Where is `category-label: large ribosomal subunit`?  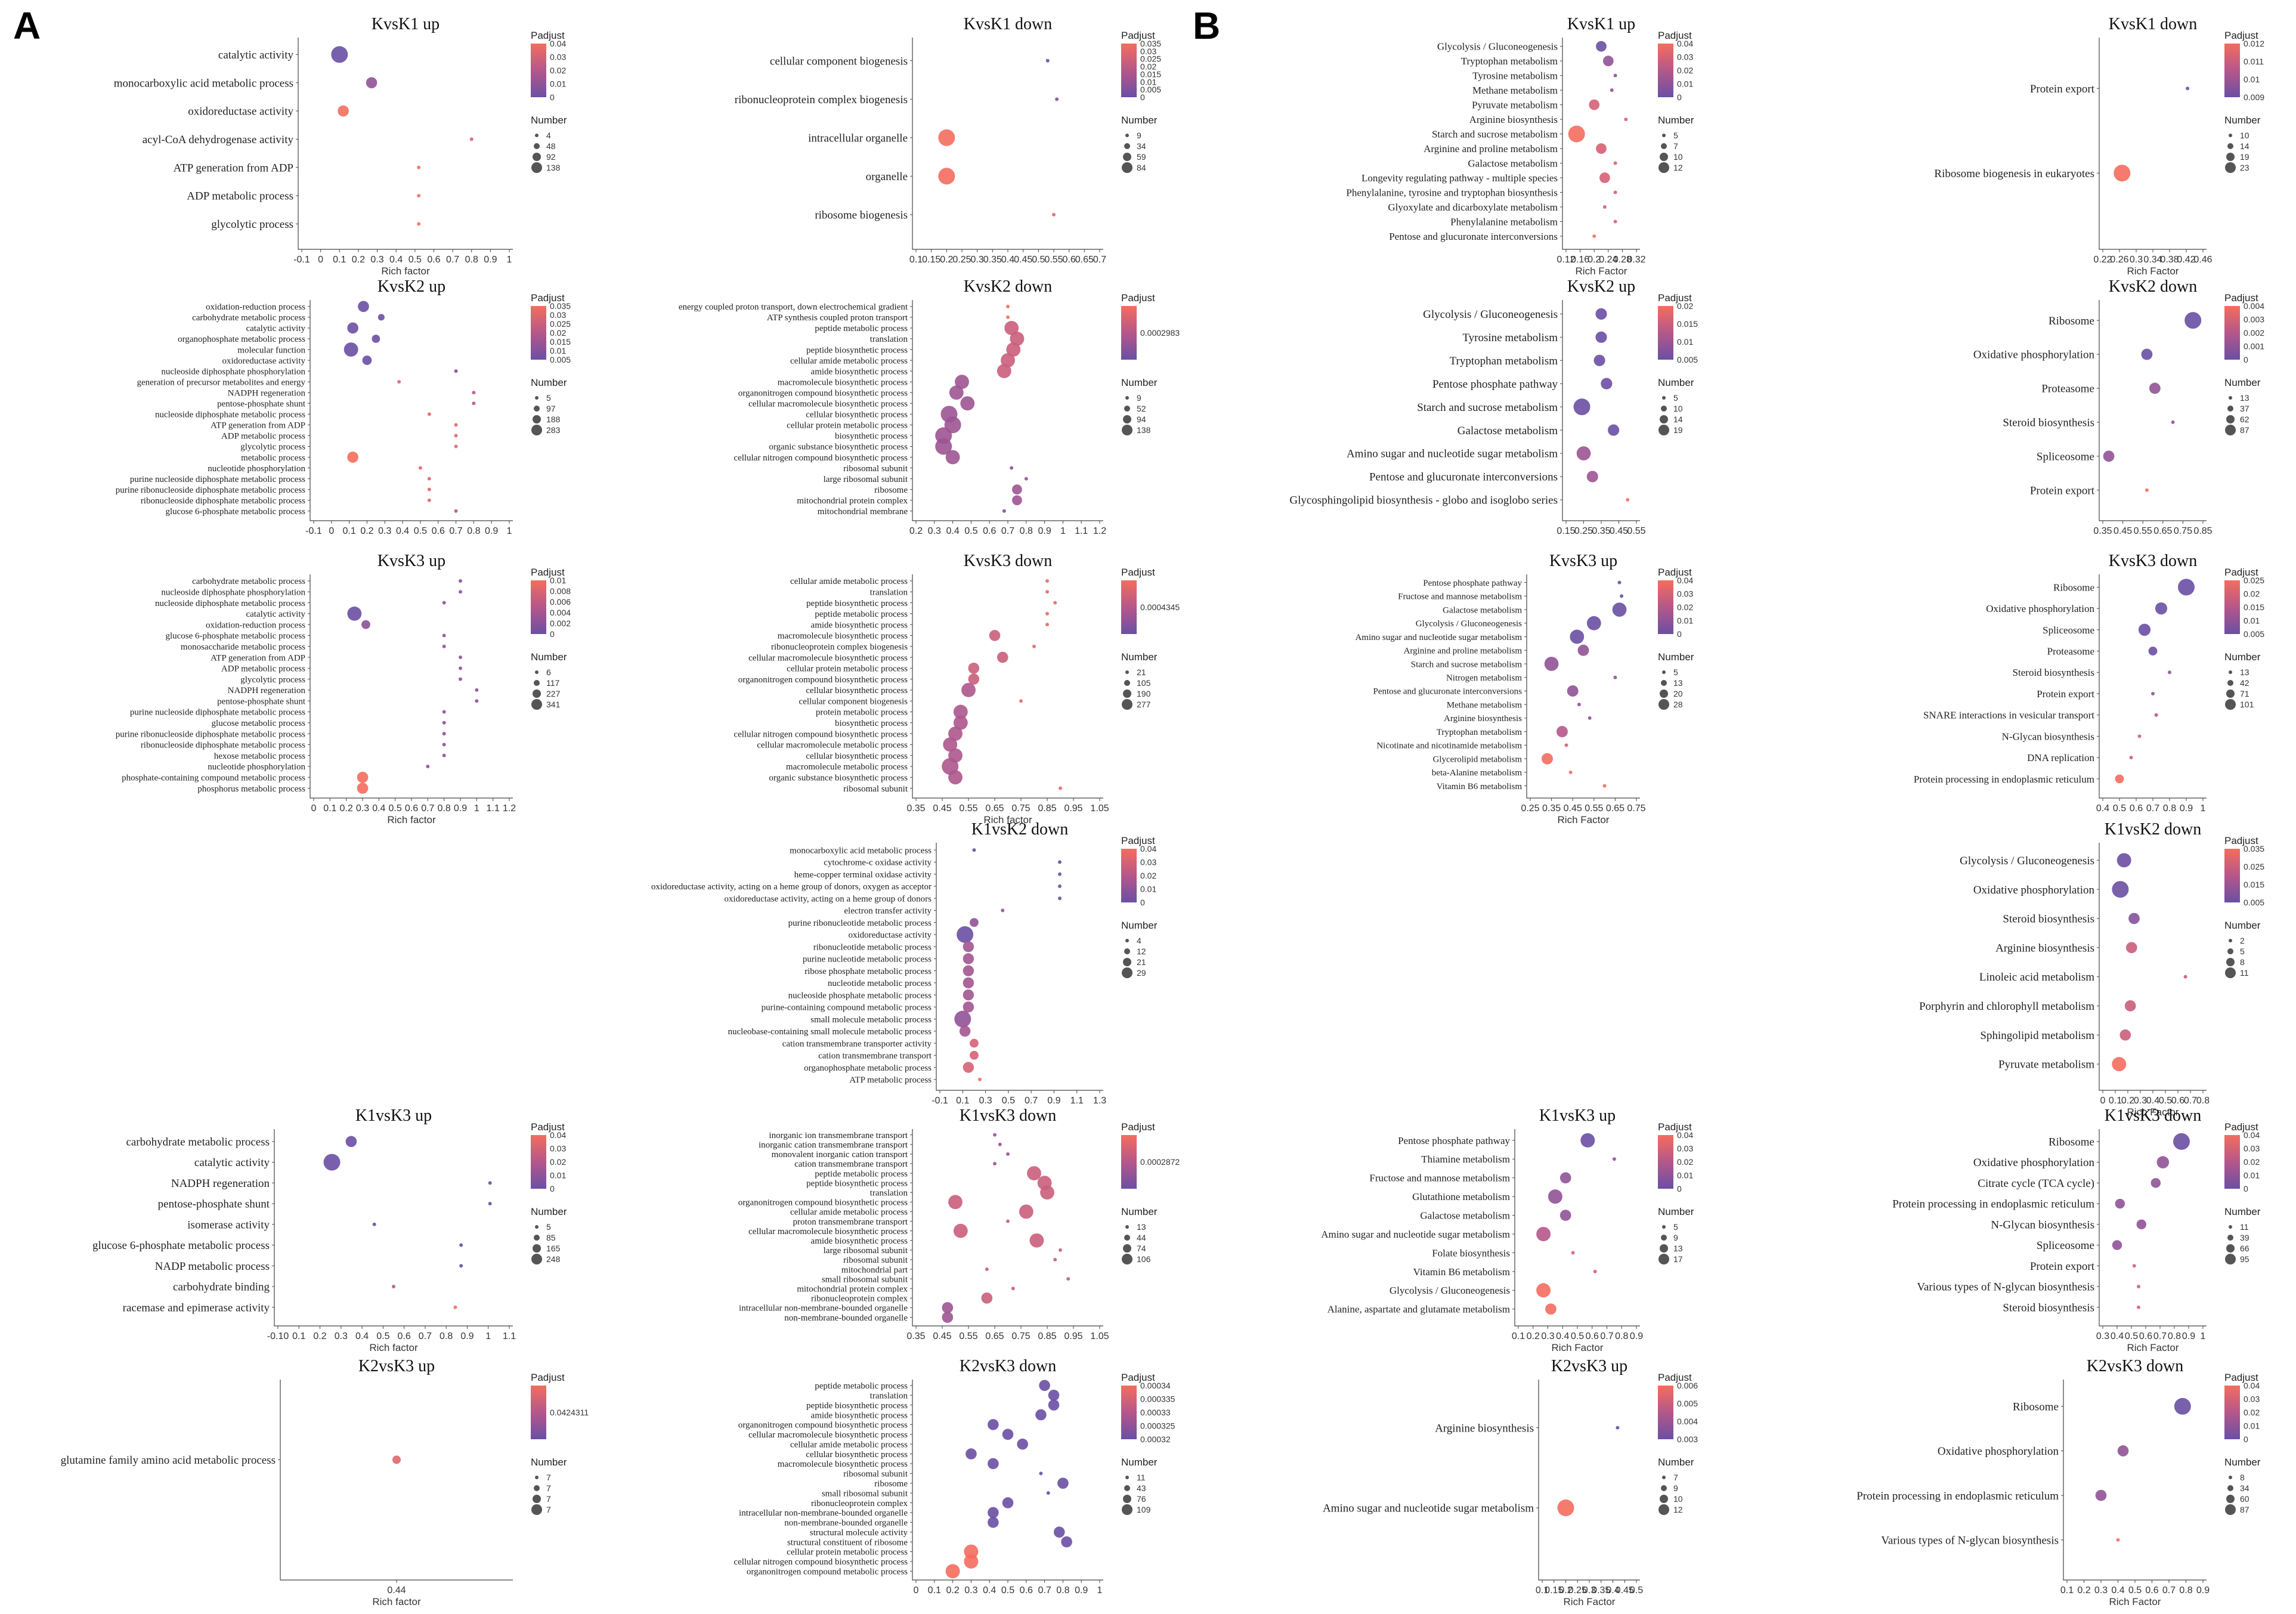
category-label: large ribosomal subunit is located at coordinates (866, 479).